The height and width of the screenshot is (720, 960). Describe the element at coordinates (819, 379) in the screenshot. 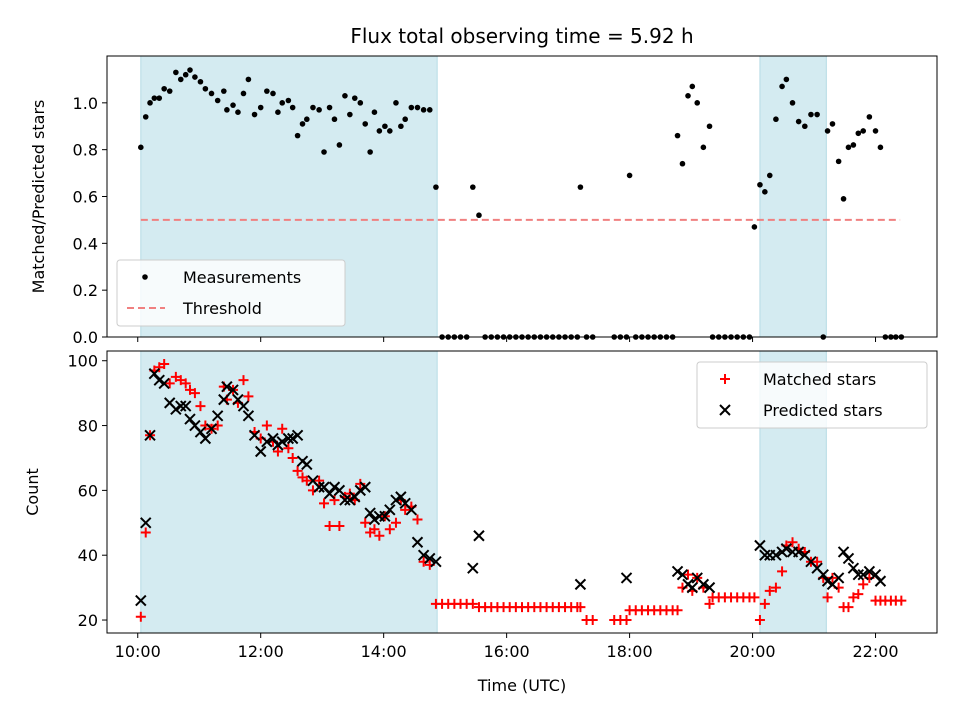

I see `legend-label: Matched stars` at that location.